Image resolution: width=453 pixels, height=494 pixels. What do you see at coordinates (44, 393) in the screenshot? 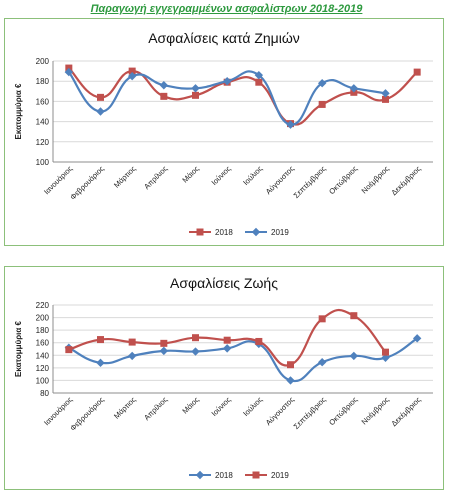
I see `y-tick-label: 80` at bounding box center [44, 393].